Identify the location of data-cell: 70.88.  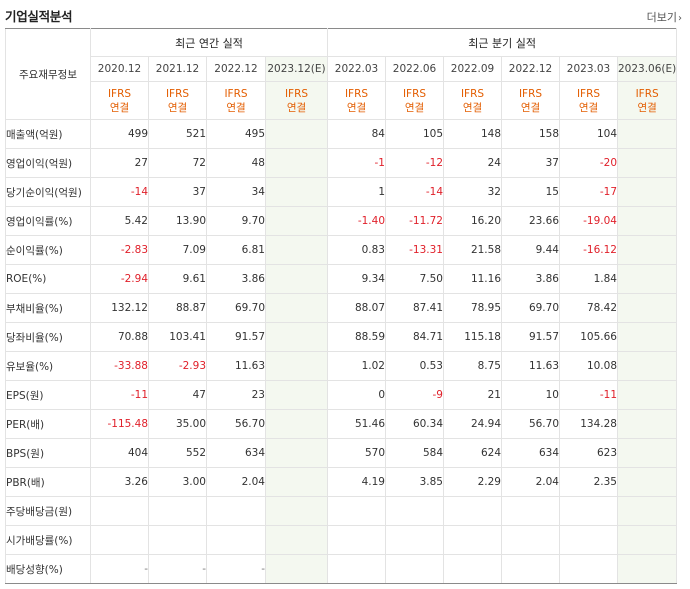
(119, 337).